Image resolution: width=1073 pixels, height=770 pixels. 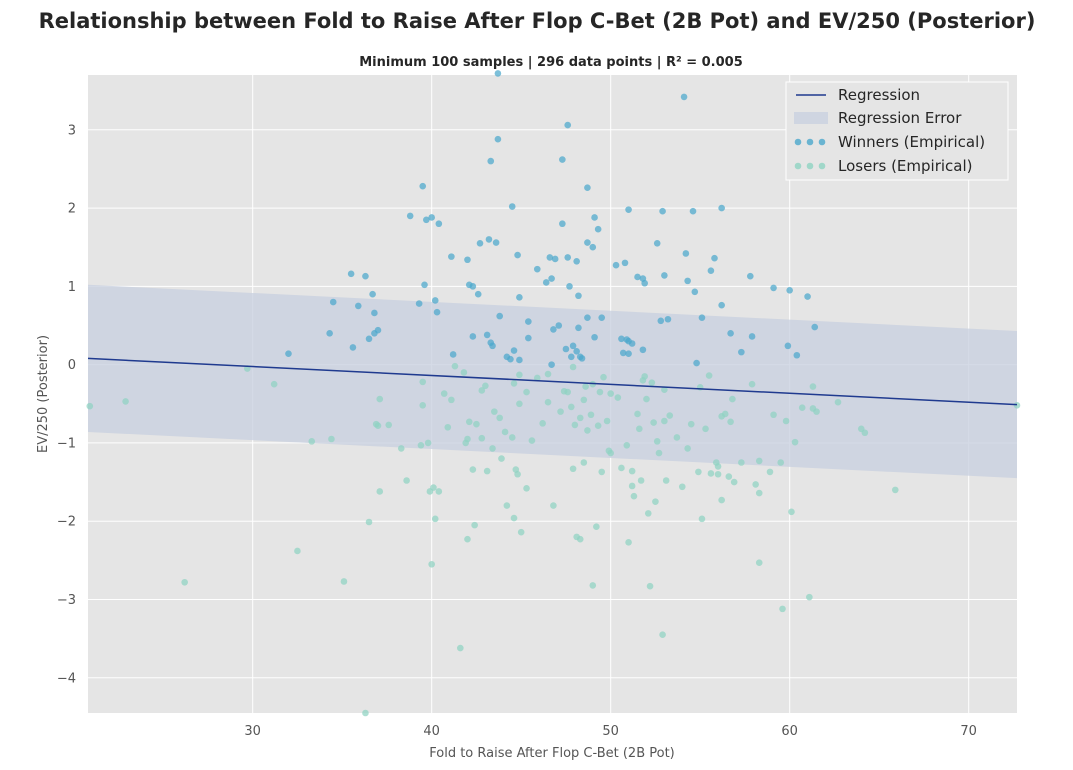 I want to click on regression-line, so click(x=552, y=381).